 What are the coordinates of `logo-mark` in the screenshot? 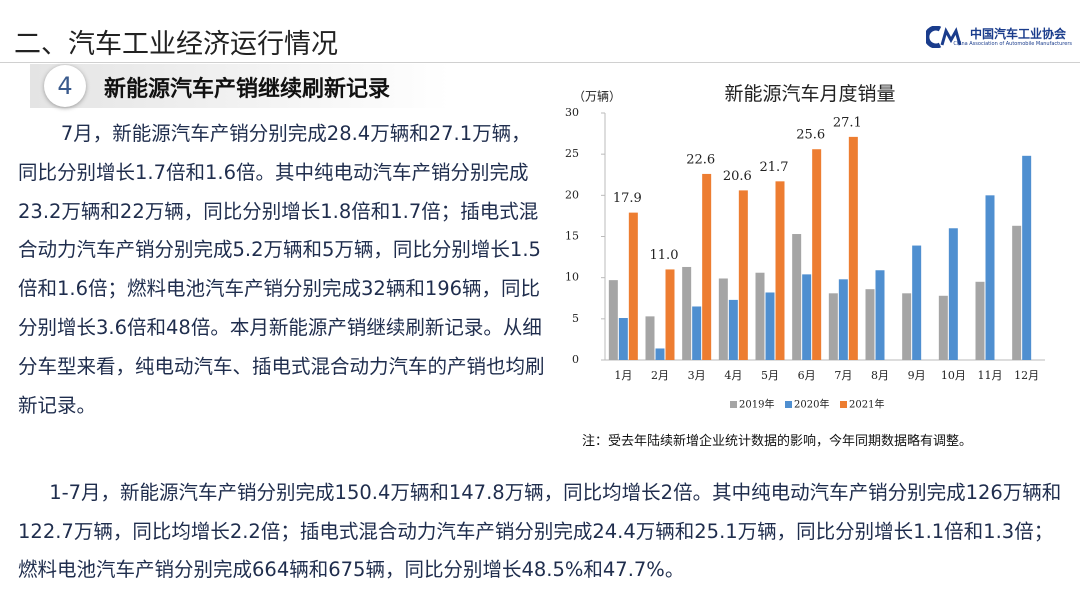 It's located at (944, 37).